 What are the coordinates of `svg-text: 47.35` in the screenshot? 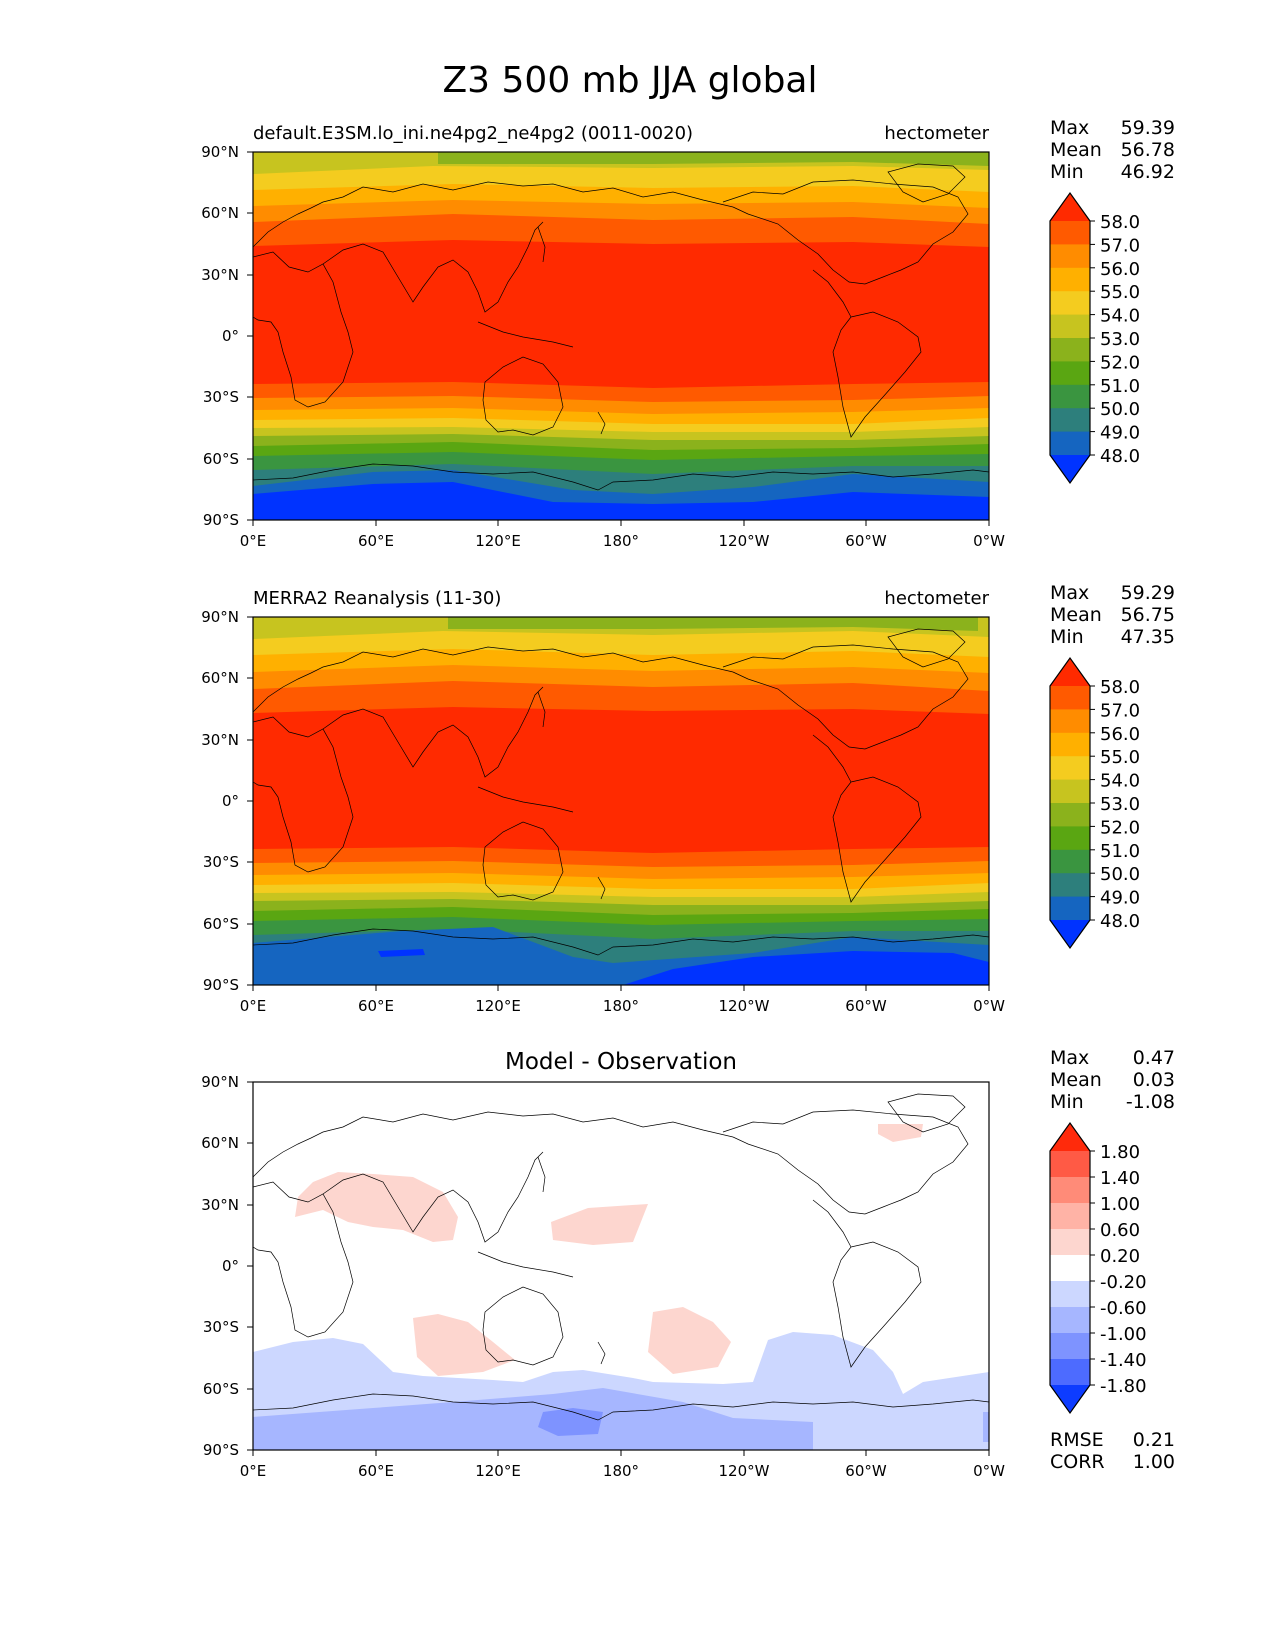 It's located at (1148, 637).